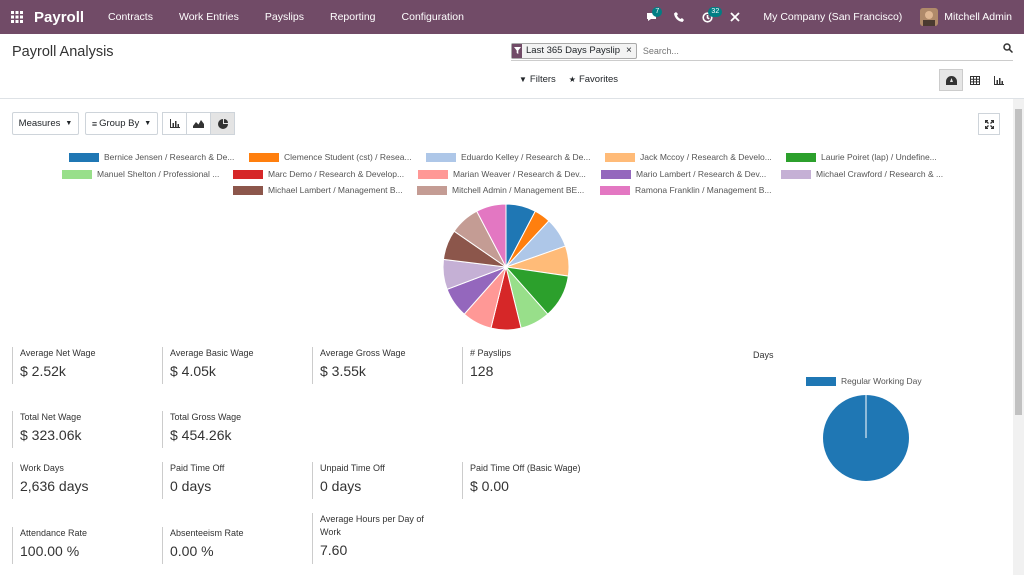  Describe the element at coordinates (833, 17) in the screenshot. I see `company-switcher: My Company (San Francisco)` at that location.